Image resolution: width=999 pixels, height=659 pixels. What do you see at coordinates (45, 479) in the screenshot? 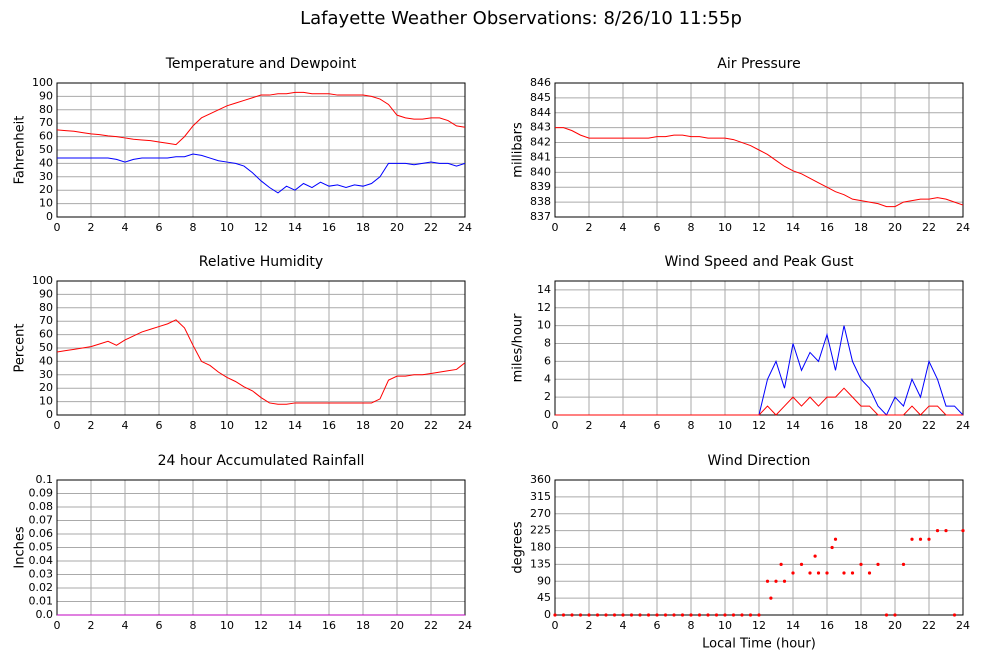
I see `y-tick-label: 0.1` at bounding box center [45, 479].